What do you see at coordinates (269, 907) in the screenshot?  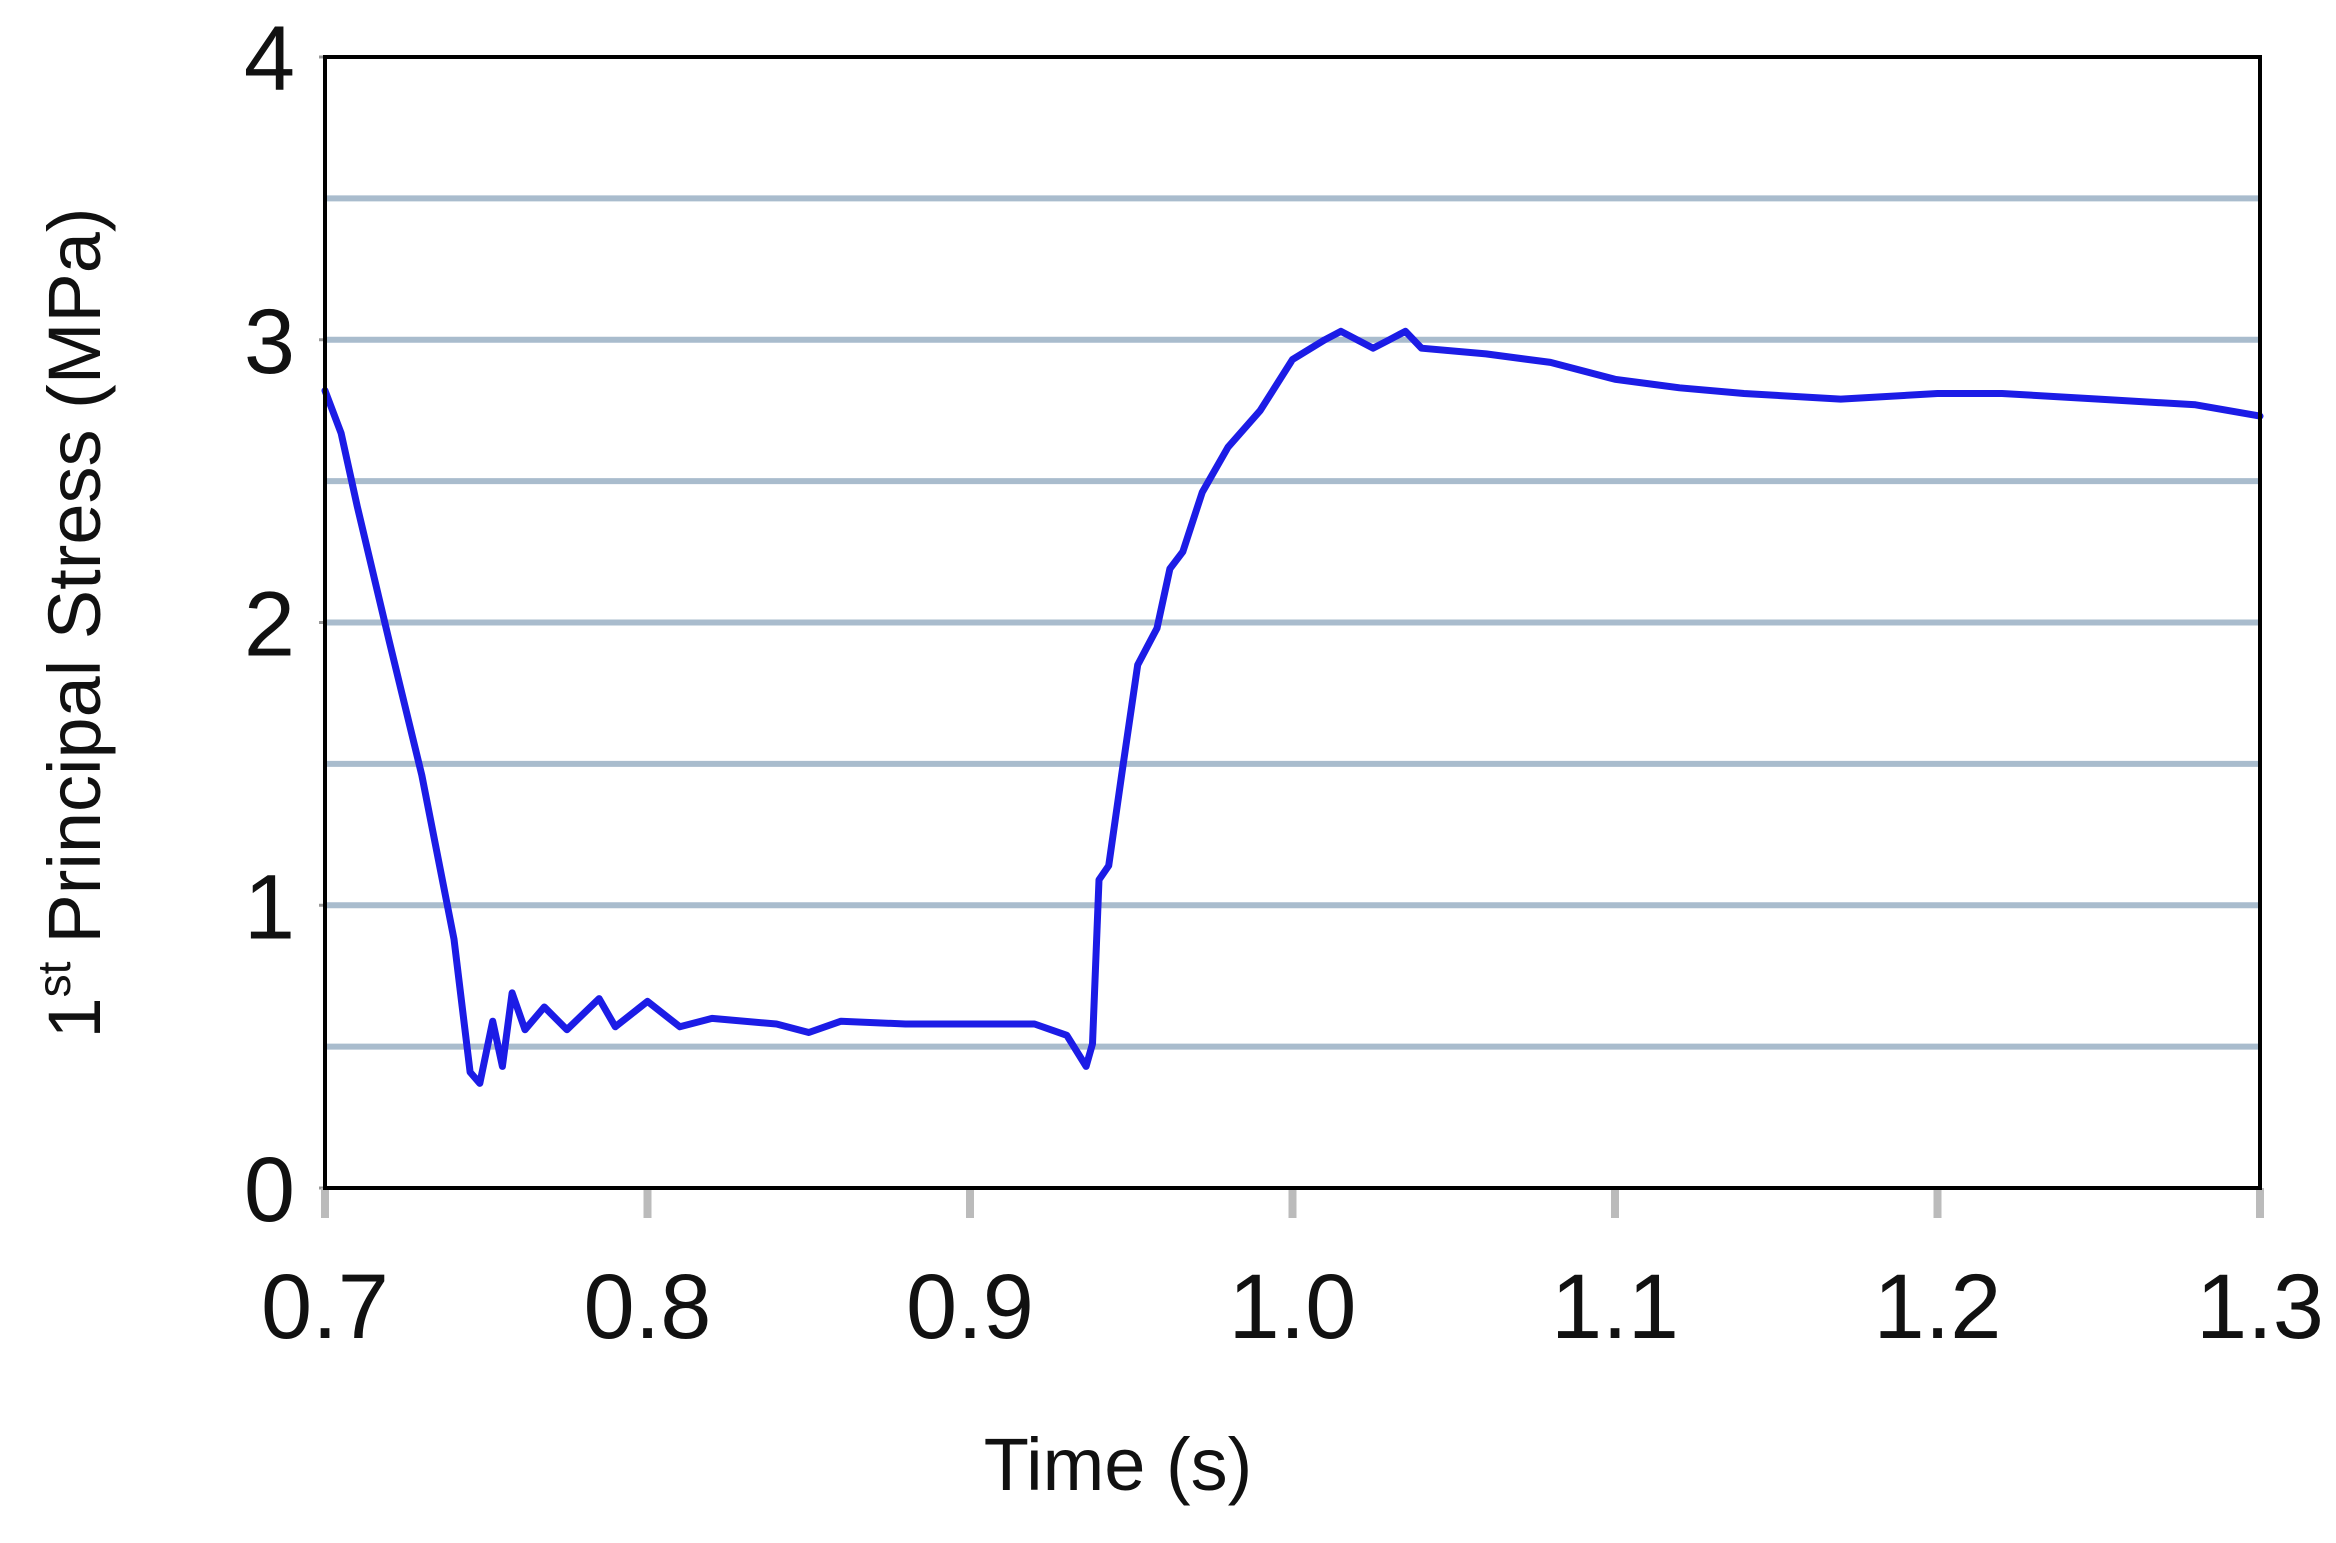 I see `y-tick-label: 1` at bounding box center [269, 907].